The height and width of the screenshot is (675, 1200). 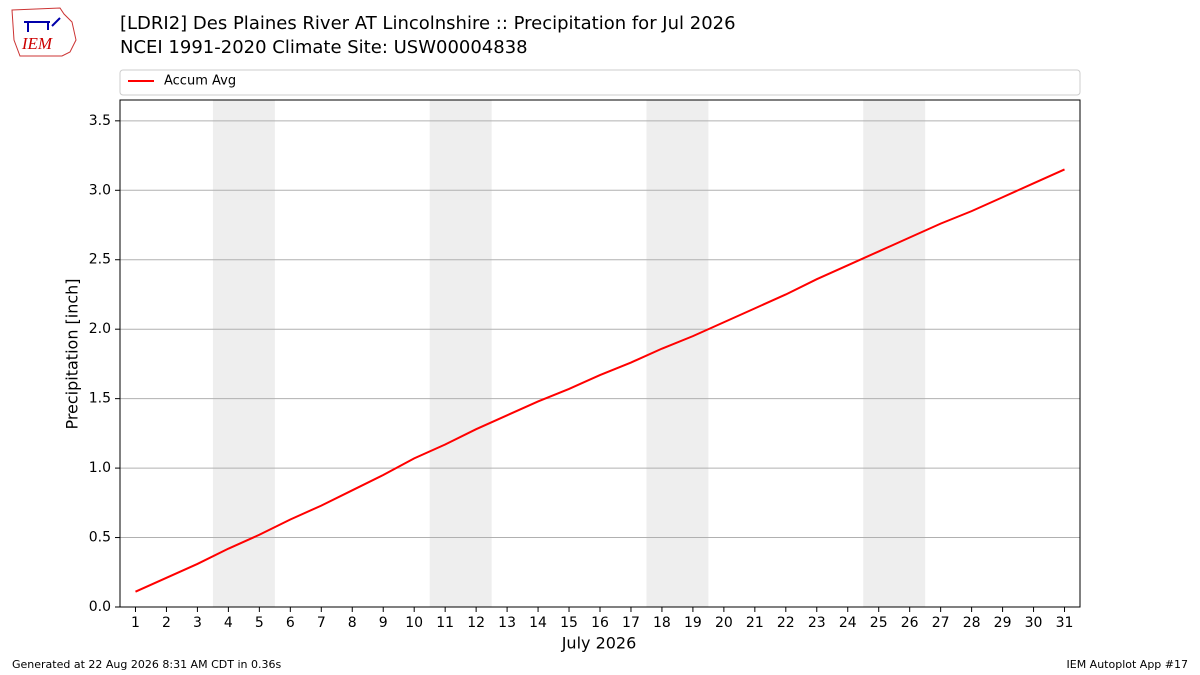 What do you see at coordinates (100, 121) in the screenshot?
I see `y-tick-label: 3.5` at bounding box center [100, 121].